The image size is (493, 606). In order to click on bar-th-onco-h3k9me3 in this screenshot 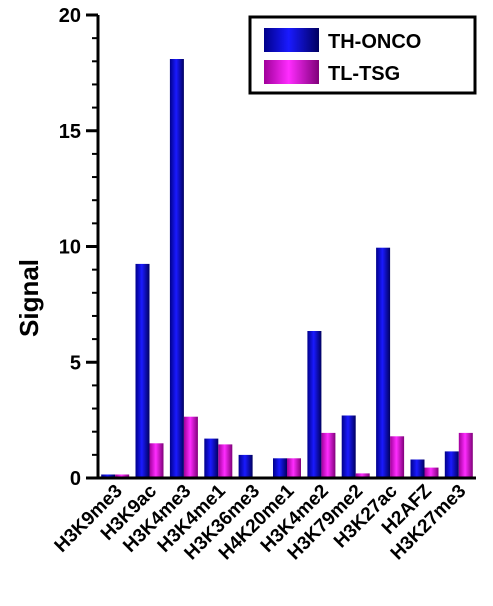, I will do `click(108, 476)`.